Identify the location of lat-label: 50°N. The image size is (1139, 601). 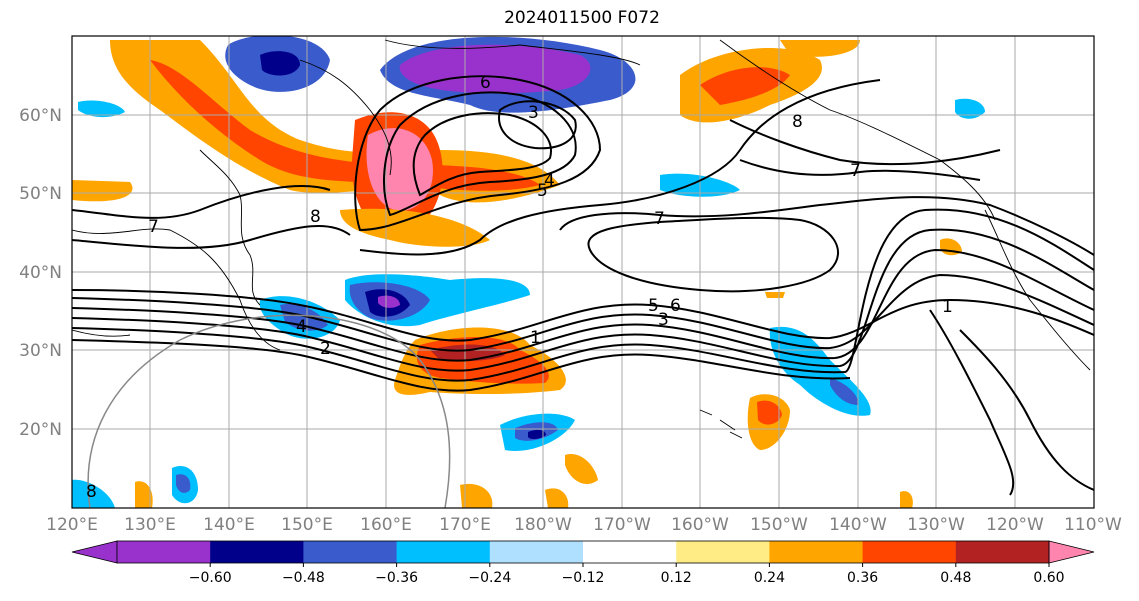
(40, 194).